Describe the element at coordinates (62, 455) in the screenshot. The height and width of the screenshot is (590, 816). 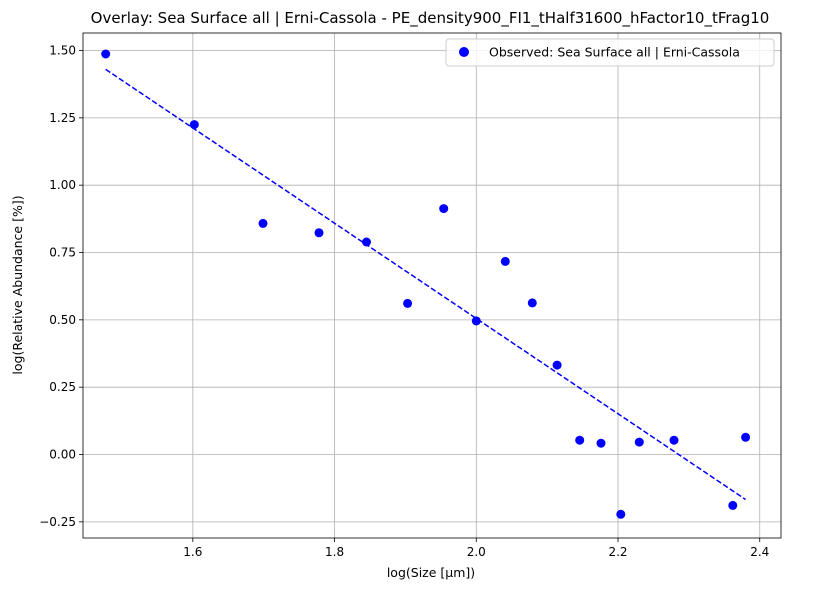
I see `y-tick-label: 0.00` at that location.